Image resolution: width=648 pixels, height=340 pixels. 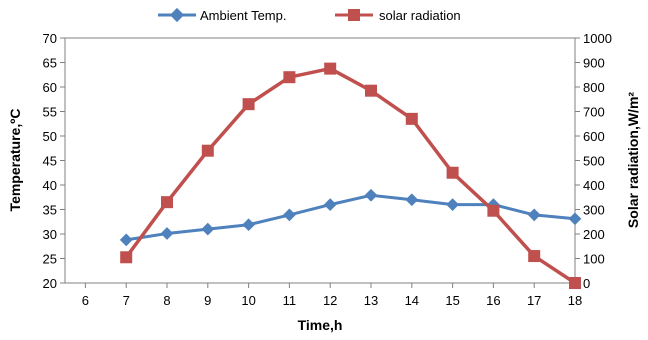 I want to click on legend-item-ambient-temp: Ambient Temp., so click(x=222, y=15).